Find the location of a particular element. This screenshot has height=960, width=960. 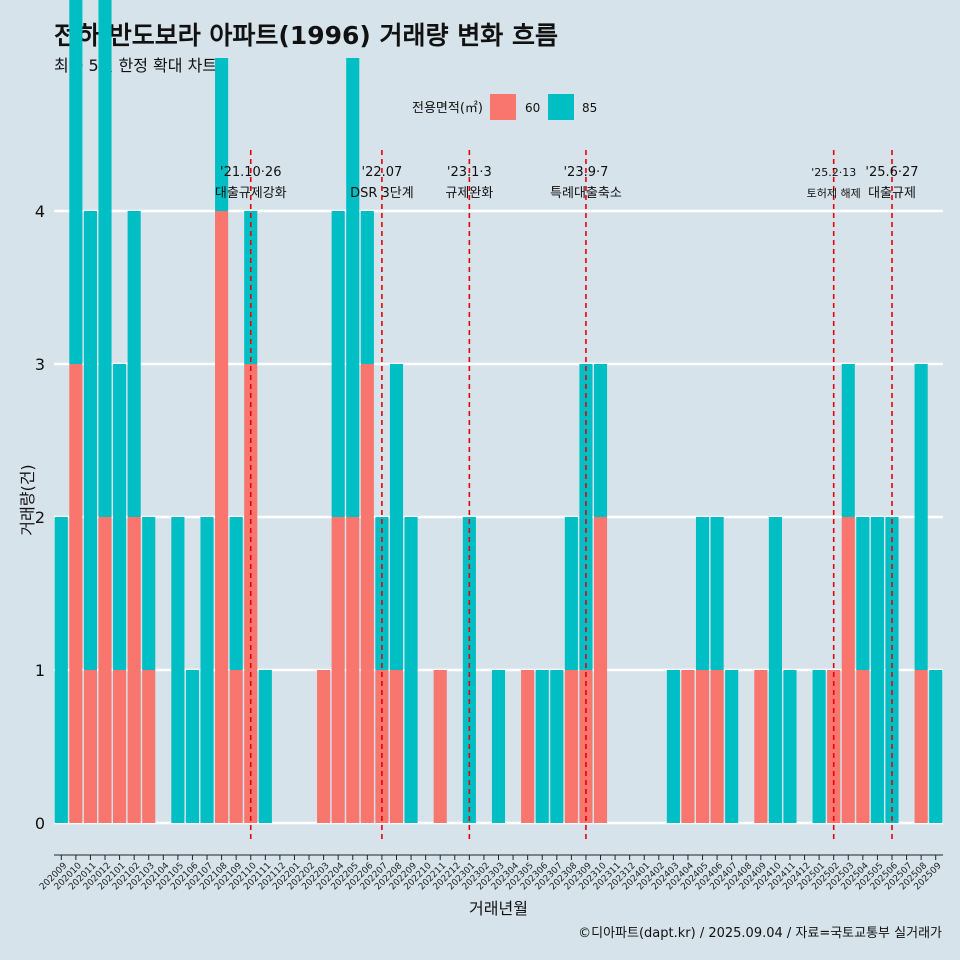

y-tick-label: 2 is located at coordinates (40, 517).